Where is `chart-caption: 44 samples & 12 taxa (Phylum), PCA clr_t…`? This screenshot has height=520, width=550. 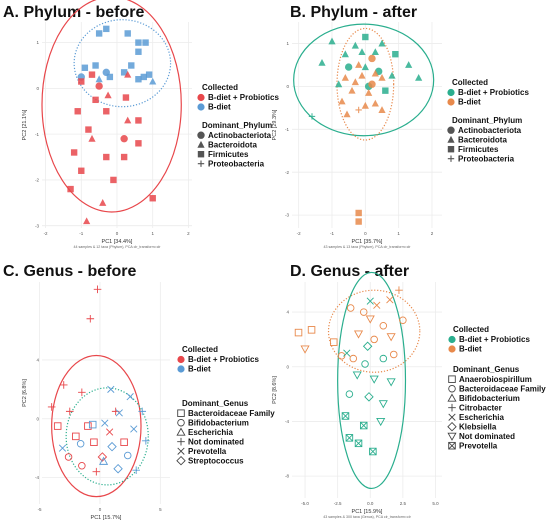
chart-caption: 44 samples & 12 taxa (Phylum), PCA clr_t… is located at coordinates (118, 247).